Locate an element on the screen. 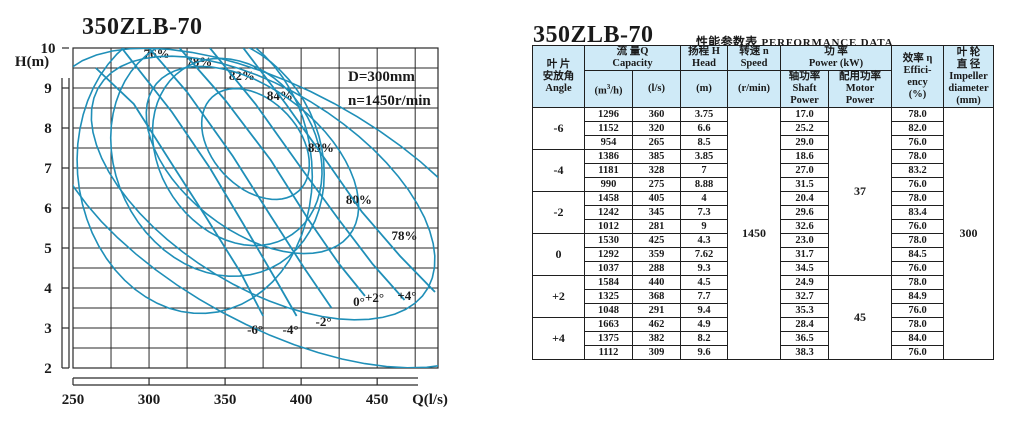 This screenshot has width=1029, height=426. shaft-power-cell: 27.0 is located at coordinates (804, 170).